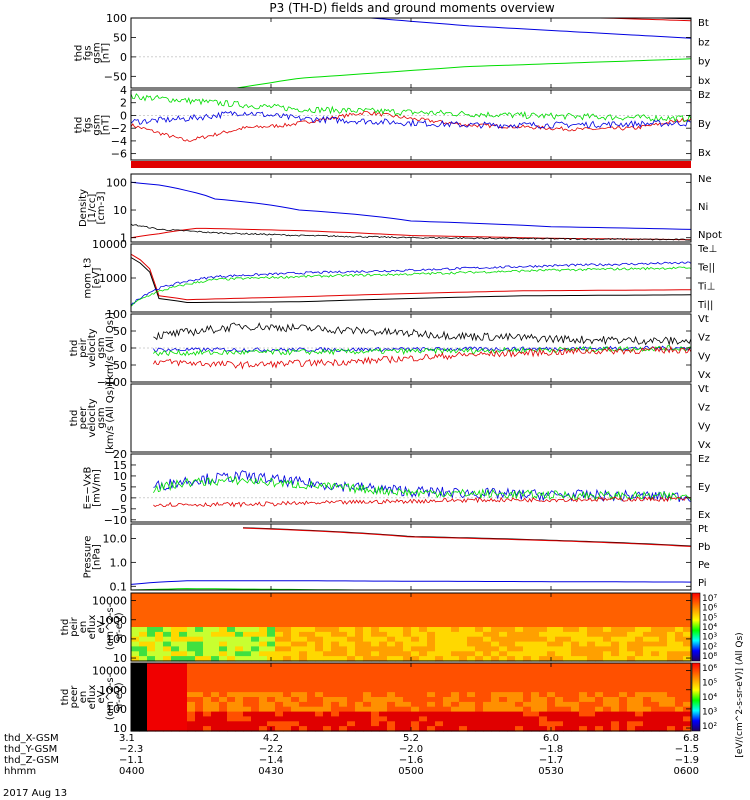 The width and height of the screenshot is (750, 800). What do you see at coordinates (120, 728) in the screenshot?
I see `y-tick-label: 10` at bounding box center [120, 728].